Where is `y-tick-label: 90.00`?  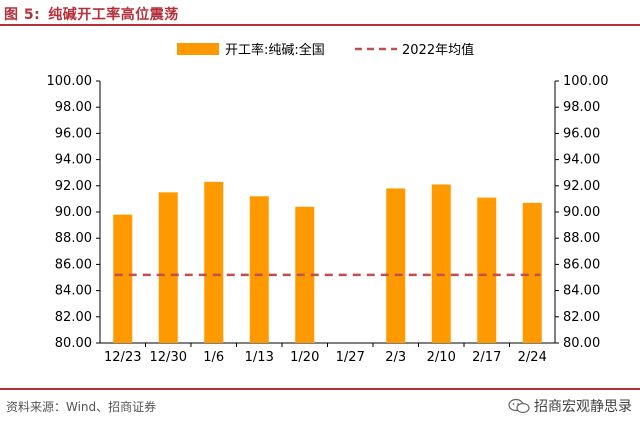 y-tick-label: 90.00 is located at coordinates (73, 212).